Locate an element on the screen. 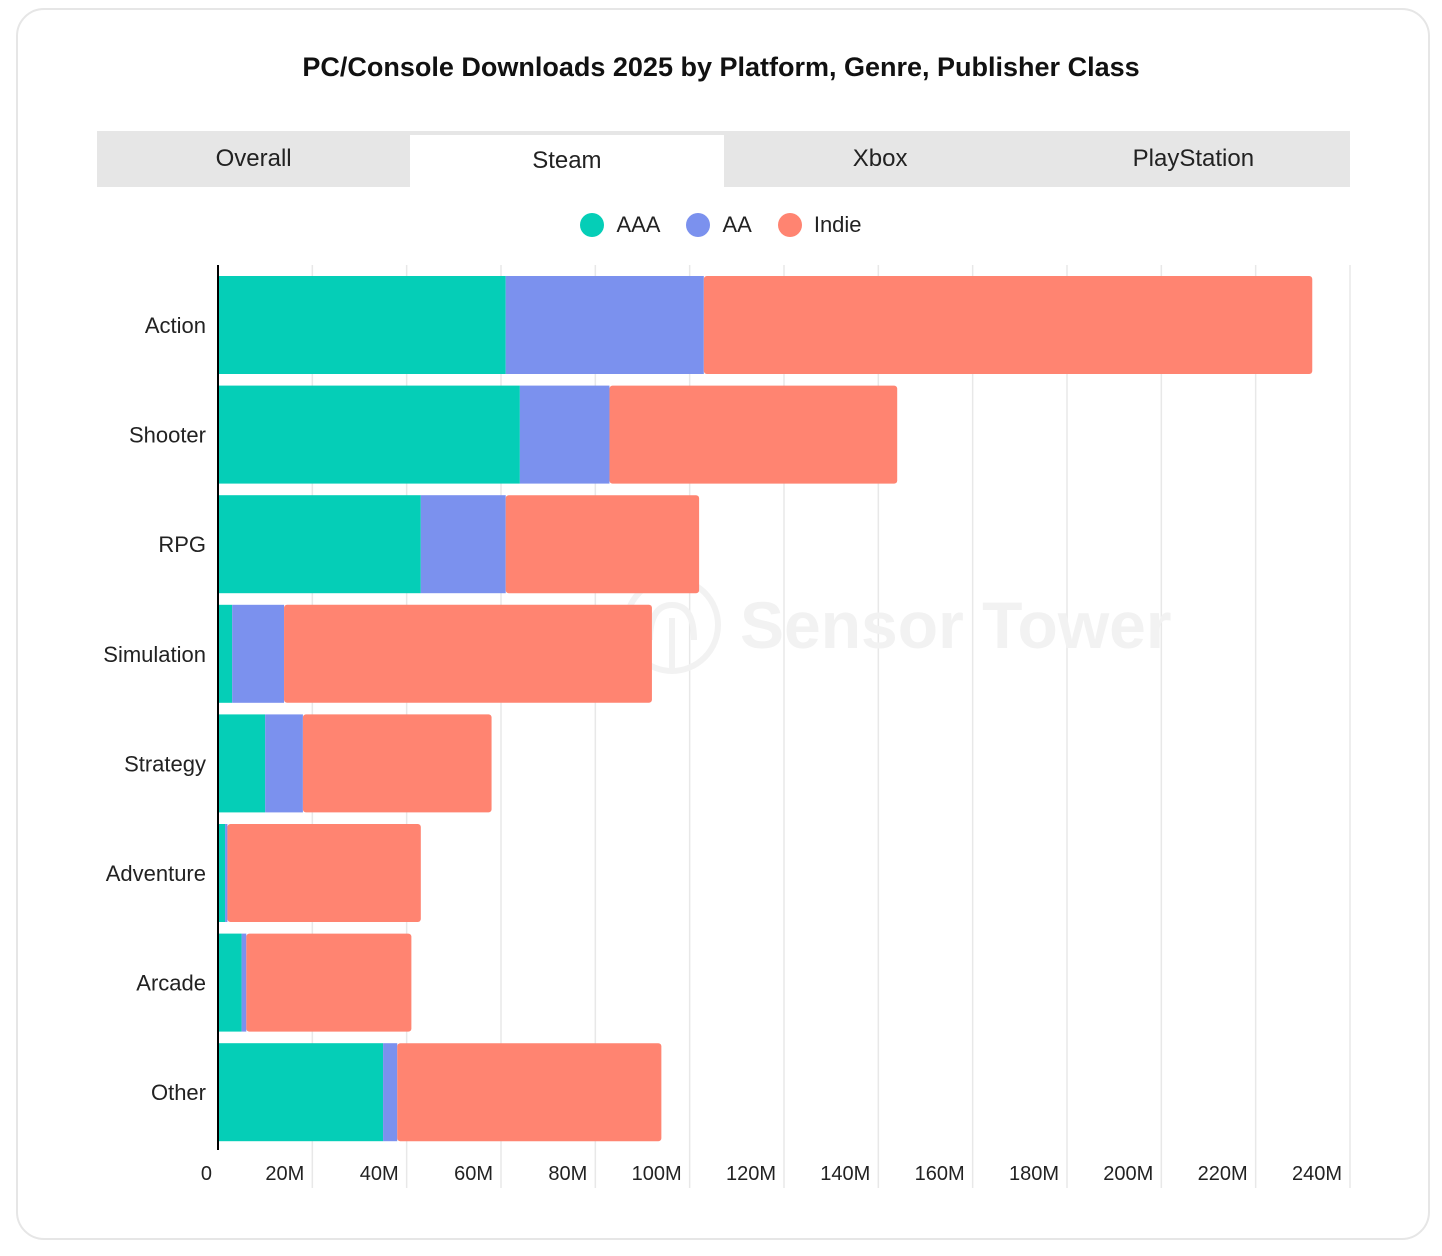 The width and height of the screenshot is (1442, 1256). legend-item-aa: AA is located at coordinates (719, 225).